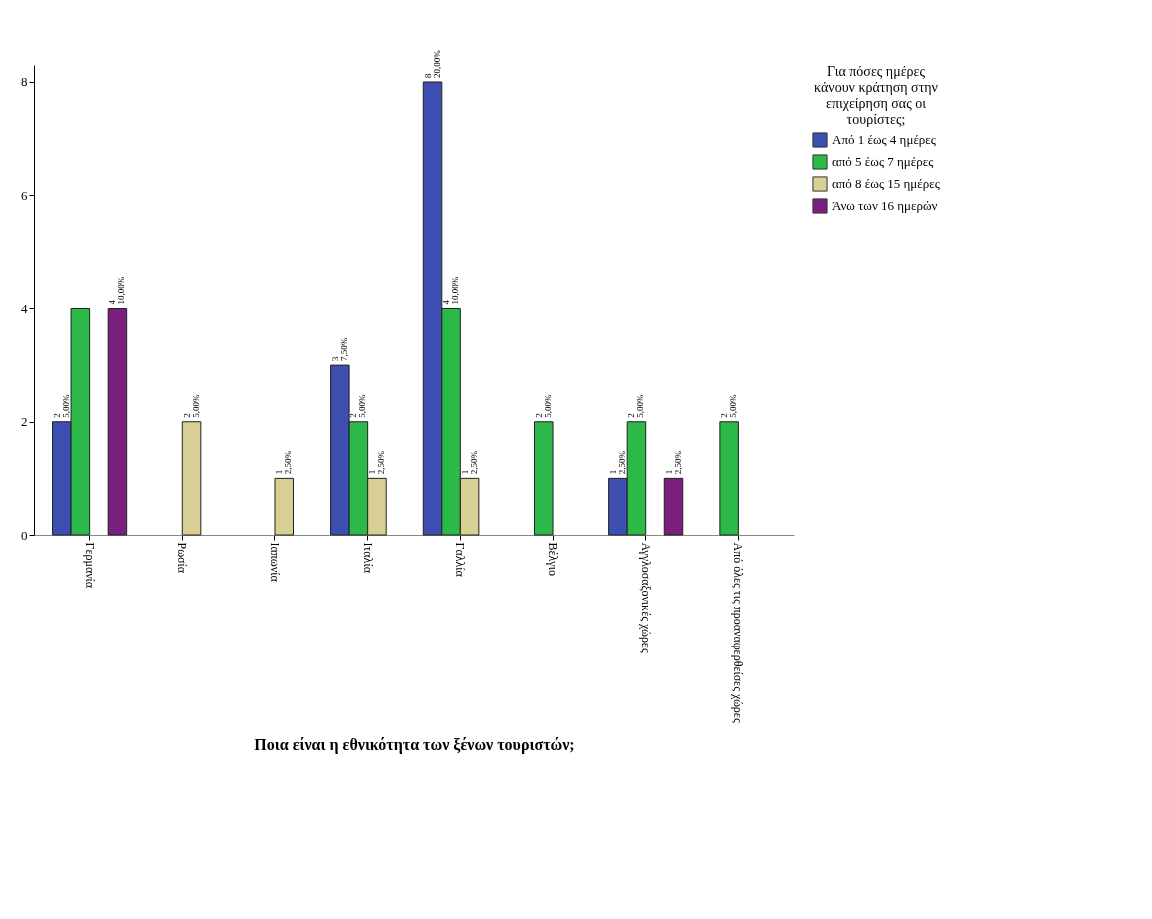  I want to click on x-tick-label: Ιαπωνία, so click(274, 562).